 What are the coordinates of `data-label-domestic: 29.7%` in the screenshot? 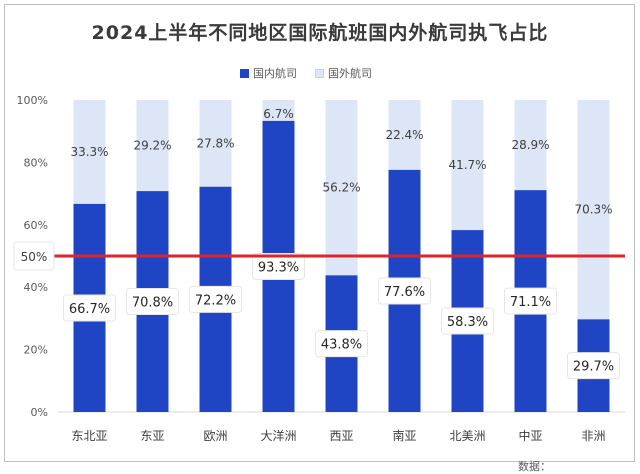 It's located at (593, 367).